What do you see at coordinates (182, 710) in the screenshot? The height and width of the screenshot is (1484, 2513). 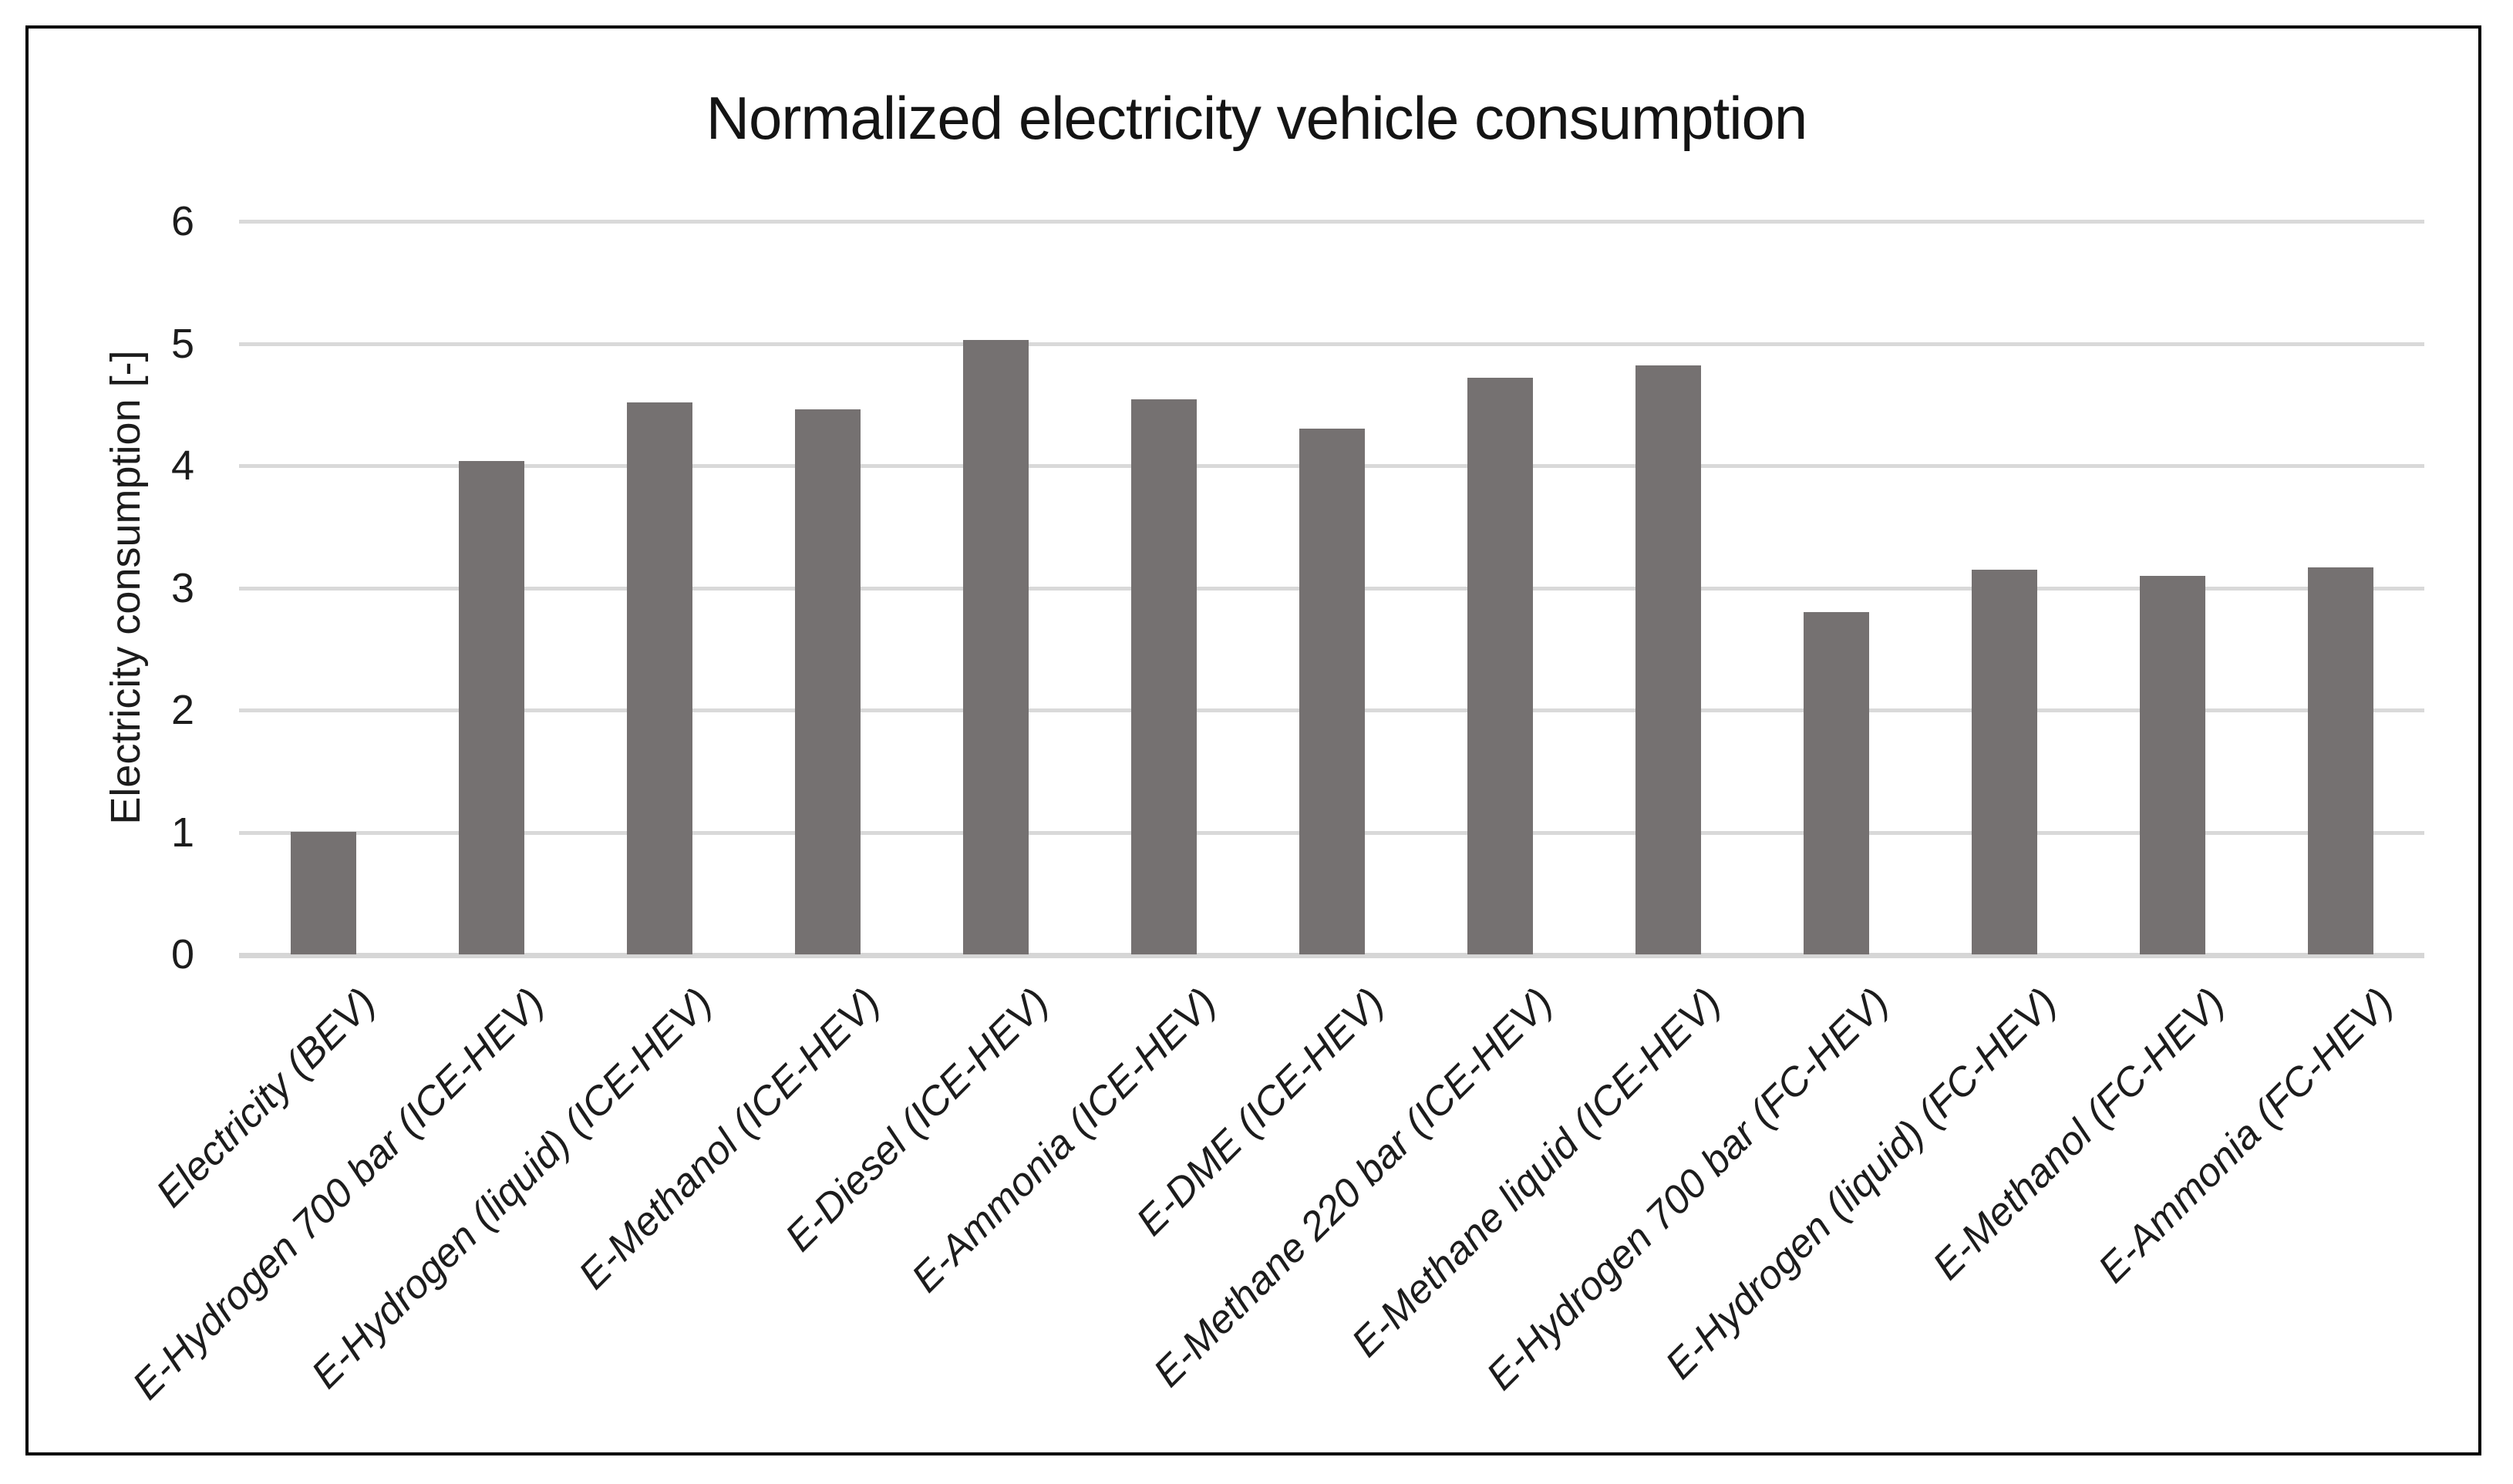 I see `y-tick-label: 2` at bounding box center [182, 710].